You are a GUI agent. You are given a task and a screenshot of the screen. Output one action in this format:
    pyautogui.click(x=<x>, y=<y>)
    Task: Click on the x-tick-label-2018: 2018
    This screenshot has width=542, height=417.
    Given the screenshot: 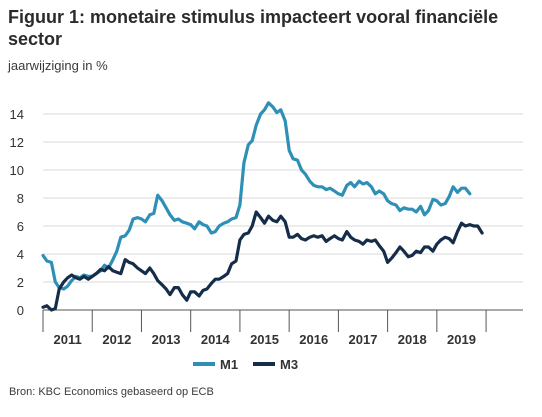 What is the action you would take?
    pyautogui.click(x=412, y=339)
    